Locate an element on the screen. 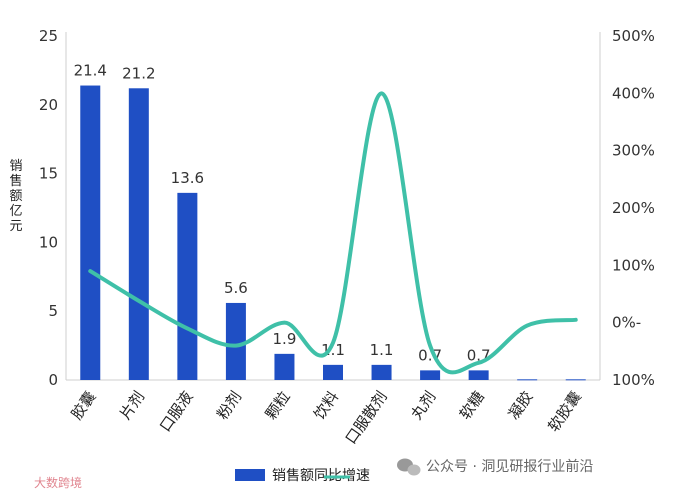 This screenshot has height=494, width=674. x-category-label: 颗粒 is located at coordinates (278, 405).